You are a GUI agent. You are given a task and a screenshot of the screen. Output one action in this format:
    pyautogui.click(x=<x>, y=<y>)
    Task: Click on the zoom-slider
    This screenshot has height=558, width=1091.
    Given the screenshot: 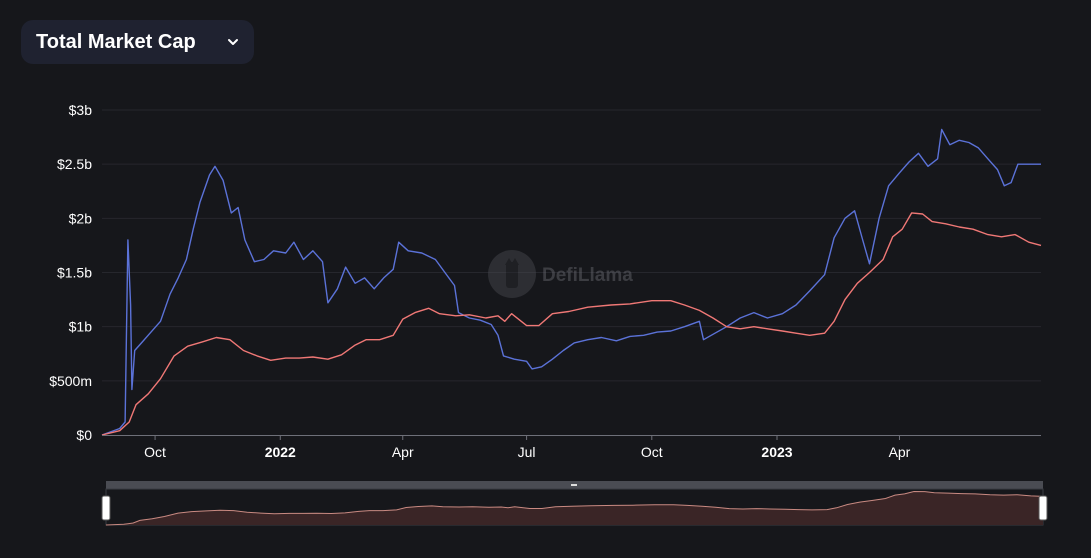 What is the action you would take?
    pyautogui.click(x=574, y=503)
    